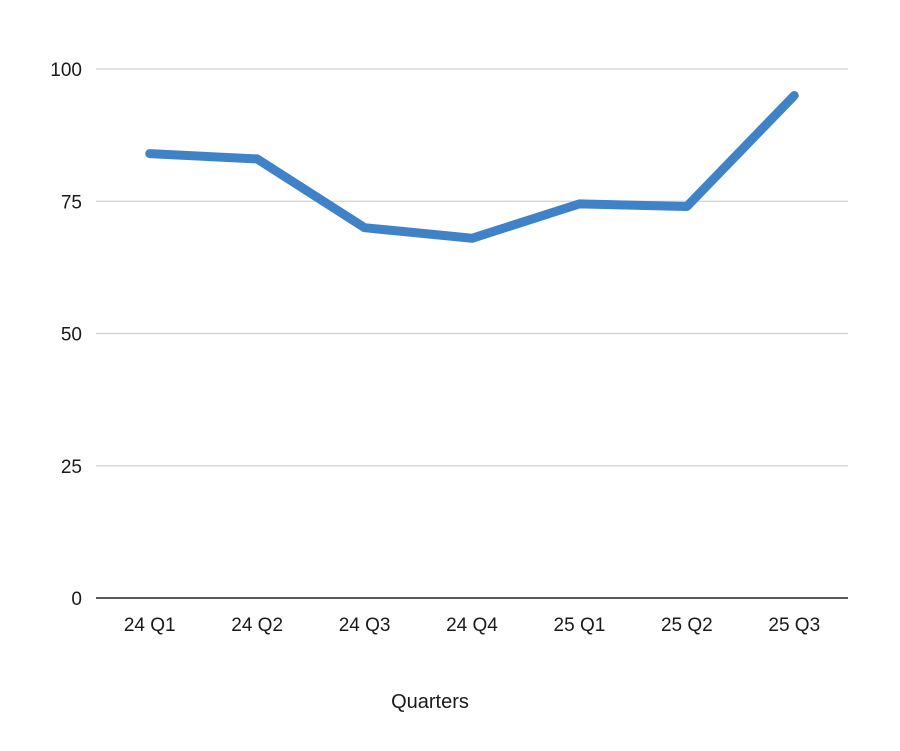 The width and height of the screenshot is (900, 751). Describe the element at coordinates (687, 625) in the screenshot. I see `x-tick-label: 25 Q2` at that location.